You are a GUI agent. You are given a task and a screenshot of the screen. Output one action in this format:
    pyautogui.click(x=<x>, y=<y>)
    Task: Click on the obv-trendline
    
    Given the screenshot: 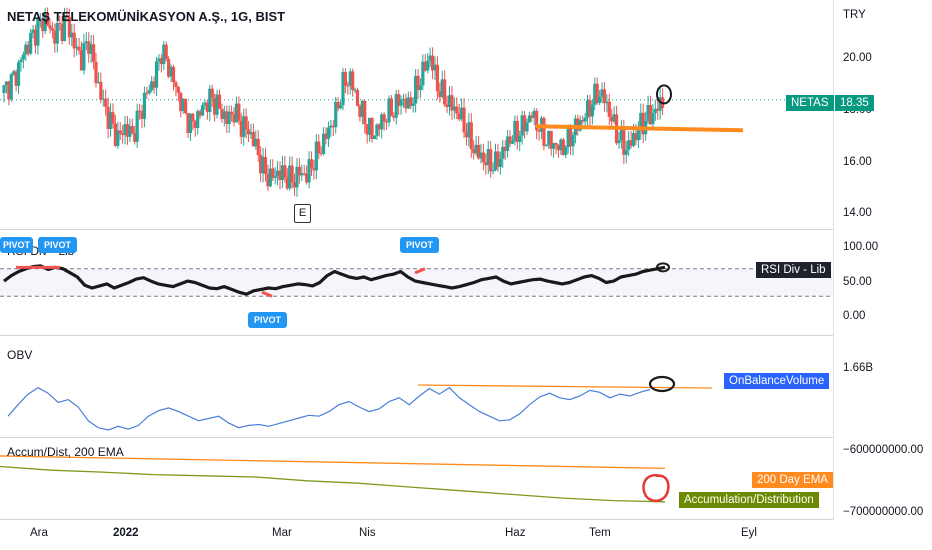 What is the action you would take?
    pyautogui.click(x=565, y=386)
    